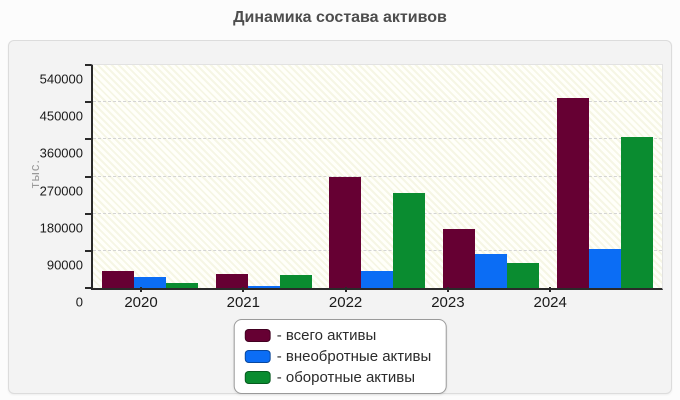 The image size is (680, 400). I want to click on bar-group-2020, so click(150, 176).